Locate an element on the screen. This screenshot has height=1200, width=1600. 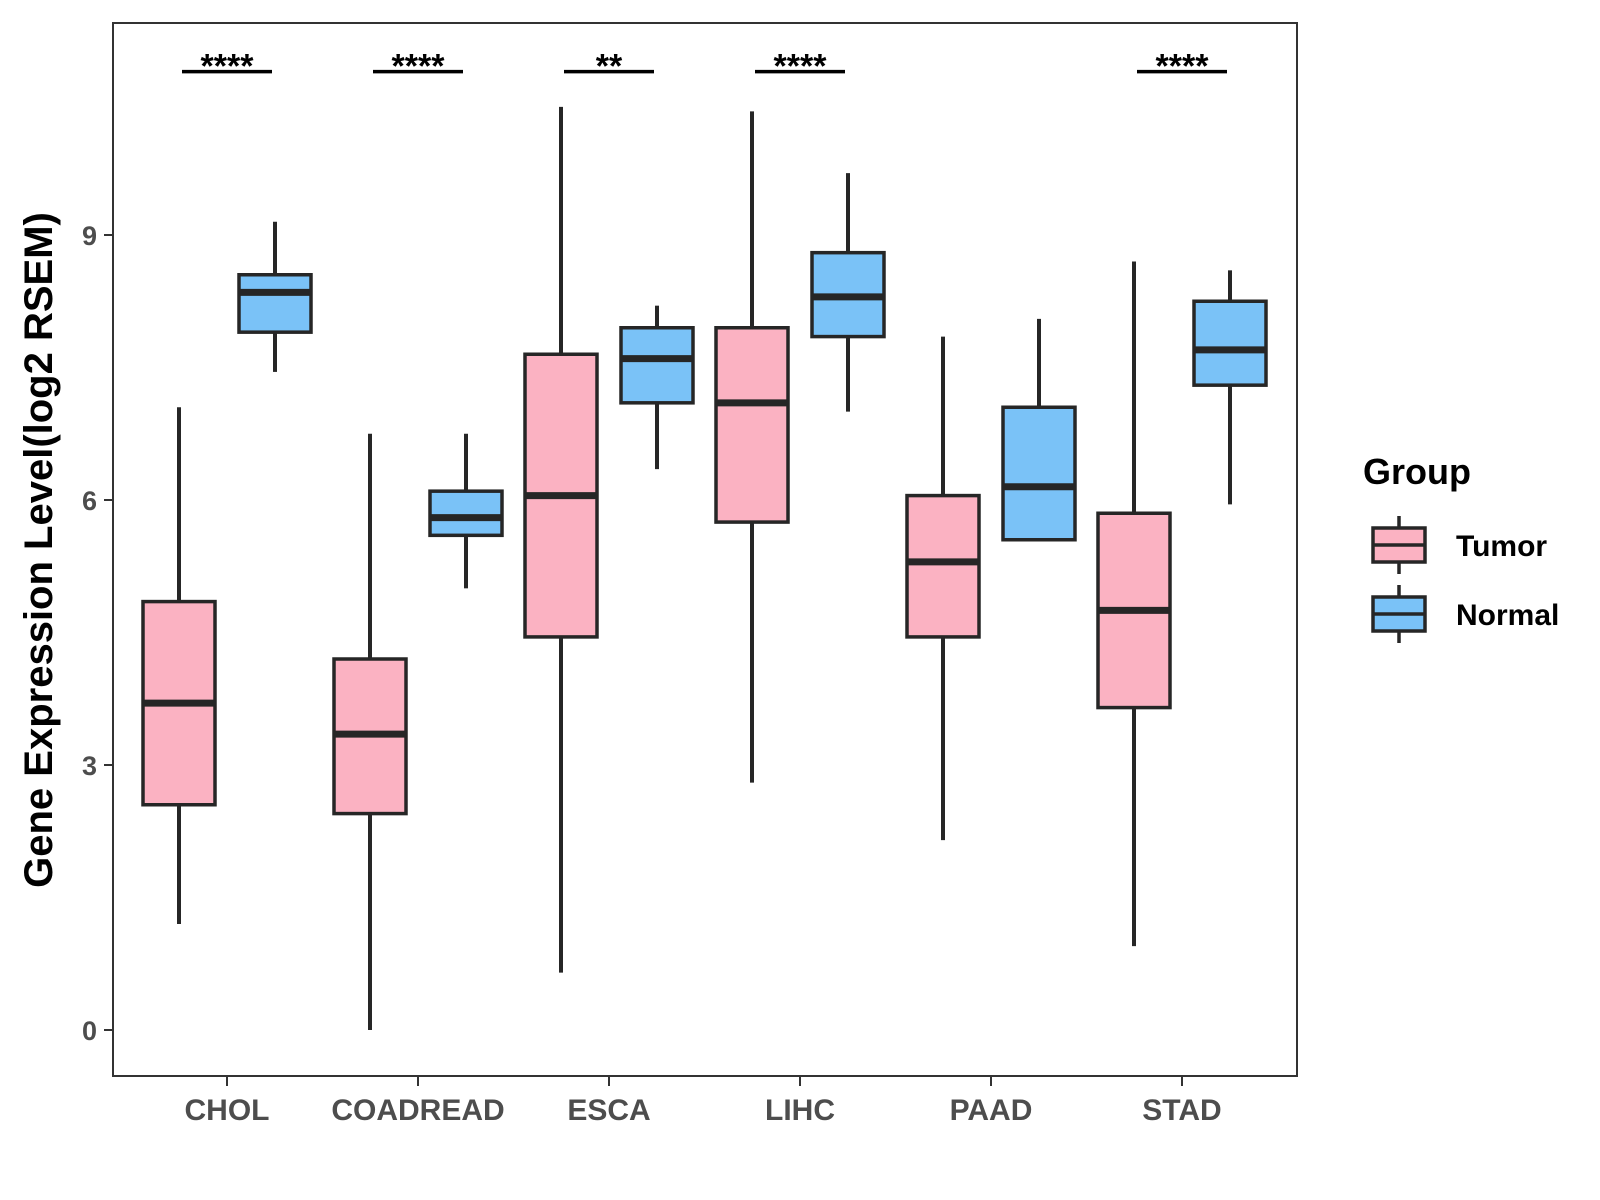
box-normal-lihc is located at coordinates (848, 292).